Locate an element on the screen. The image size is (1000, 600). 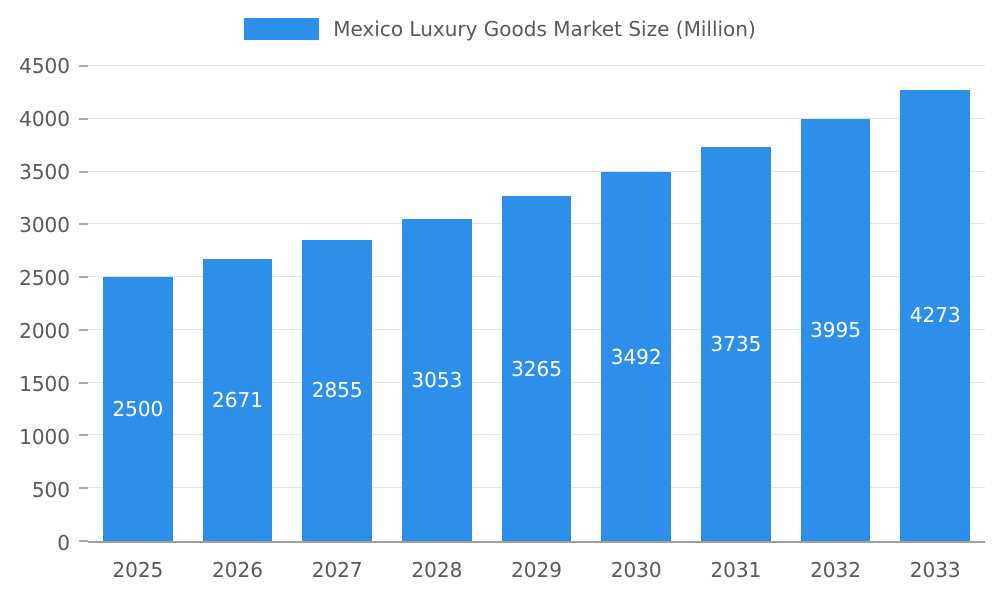
bar-value-label: 4273 is located at coordinates (935, 315).